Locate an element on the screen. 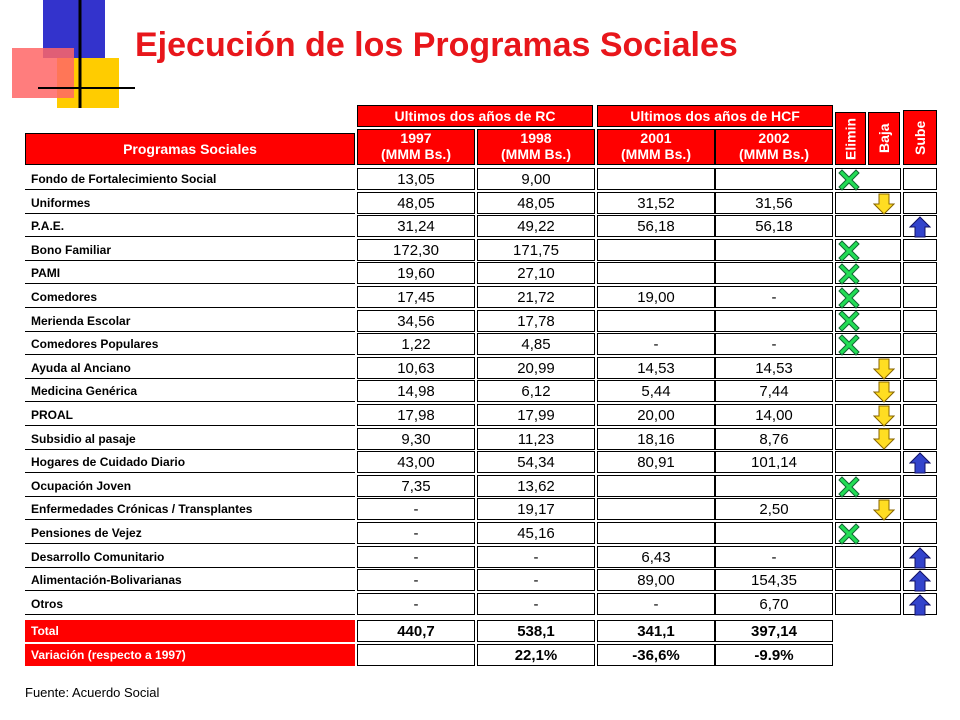  value-cell: 7,35 is located at coordinates (416, 485).